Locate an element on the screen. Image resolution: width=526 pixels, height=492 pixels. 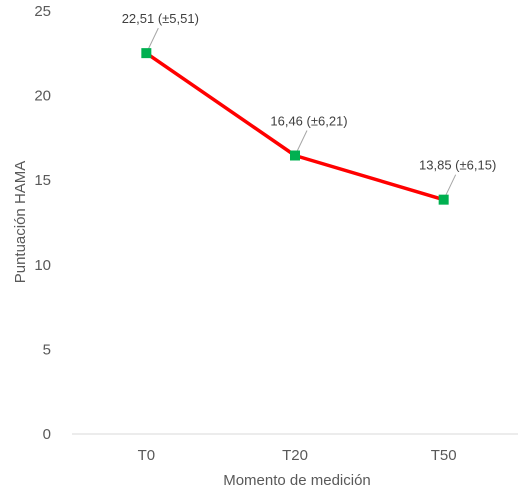
x-tick-label: T0 is located at coordinates (147, 455).